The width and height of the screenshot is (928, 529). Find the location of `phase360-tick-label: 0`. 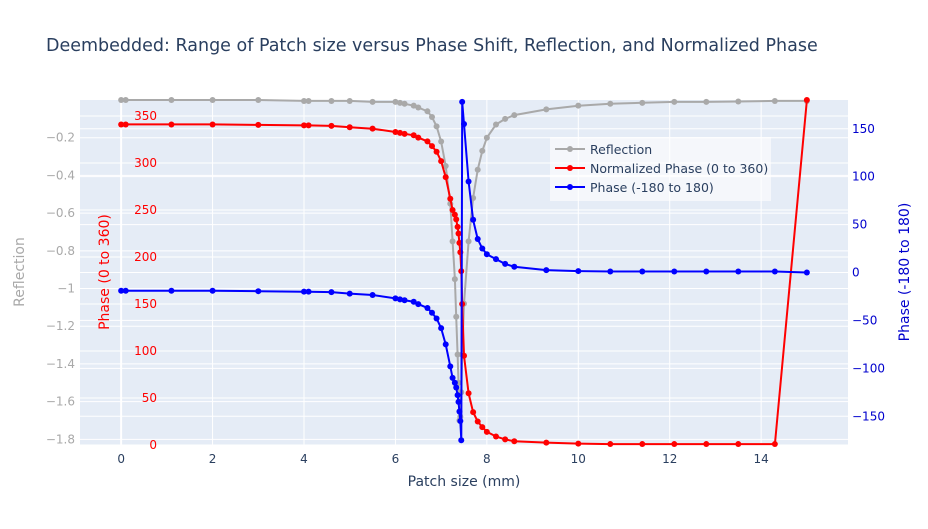

phase360-tick-label: 0 is located at coordinates (153, 445).